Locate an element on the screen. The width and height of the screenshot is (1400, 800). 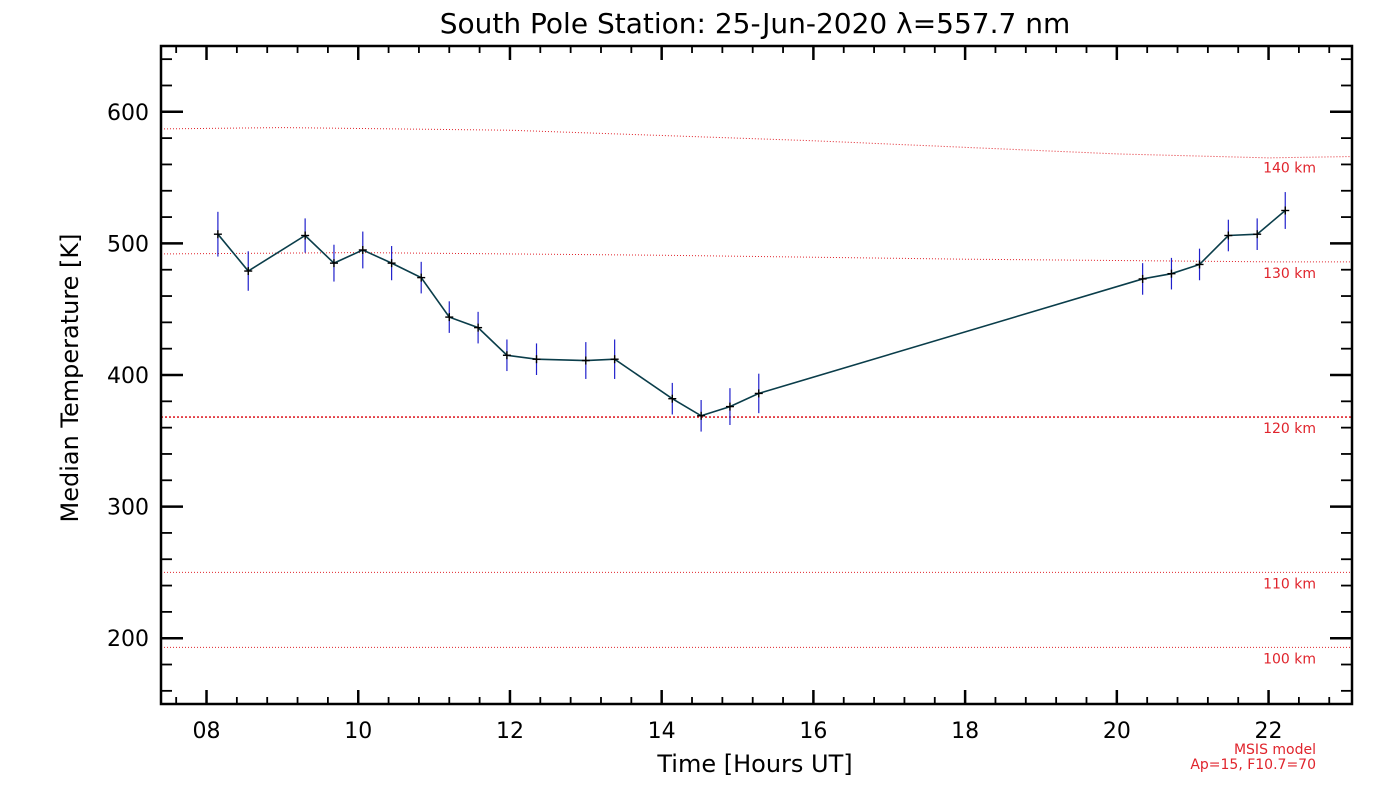
altitude-label: 100 km is located at coordinates (1289, 659).